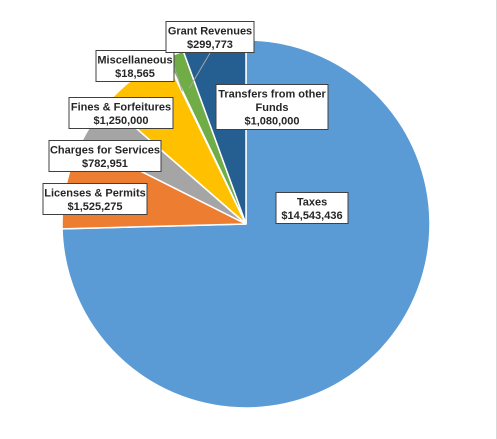  What do you see at coordinates (210, 31) in the screenshot?
I see `data-label-category: Grant Revenues` at bounding box center [210, 31].